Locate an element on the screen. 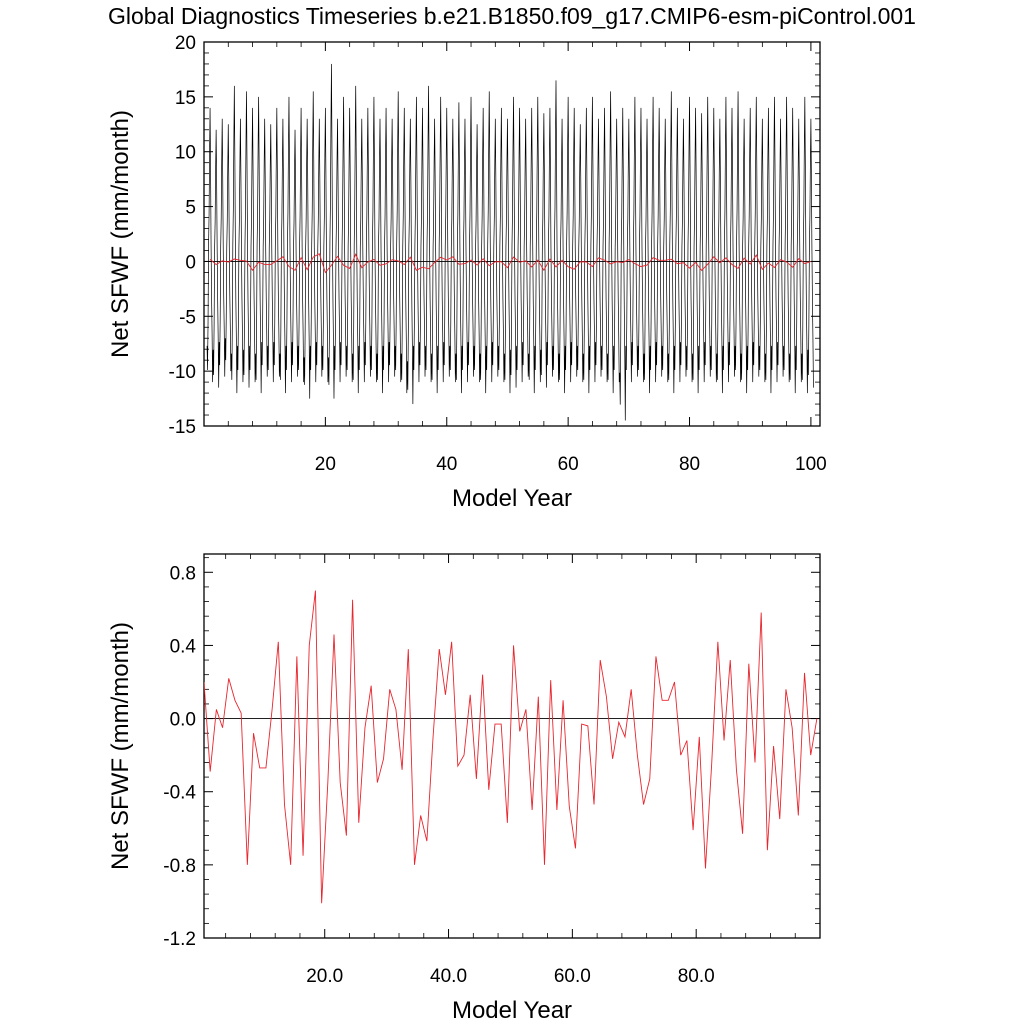 Image resolution: width=1024 pixels, height=1024 pixels. x-tick-label: 60 is located at coordinates (568, 464).